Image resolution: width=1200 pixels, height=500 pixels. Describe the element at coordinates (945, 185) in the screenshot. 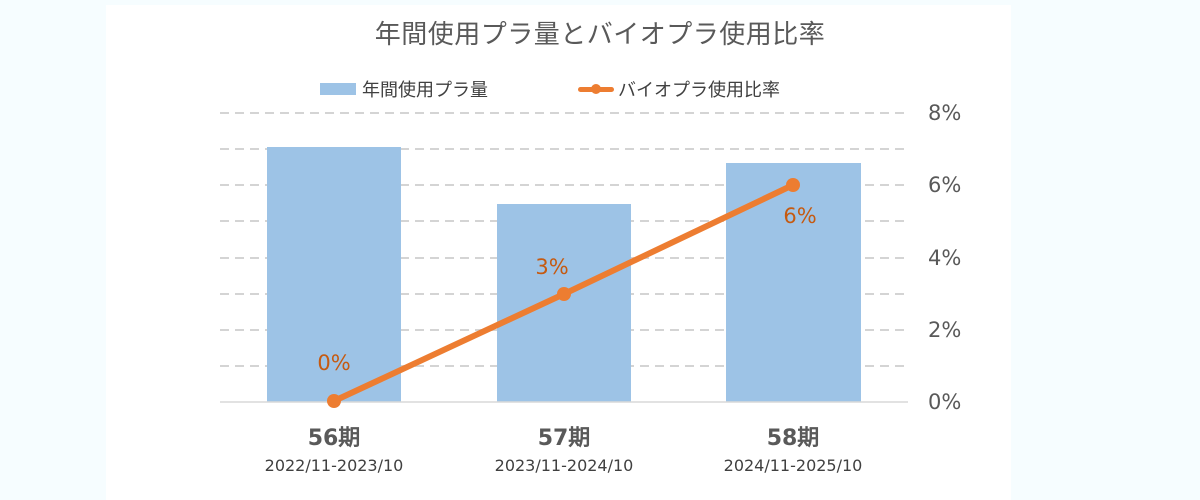

I see `y-tick-6: 6%` at that location.